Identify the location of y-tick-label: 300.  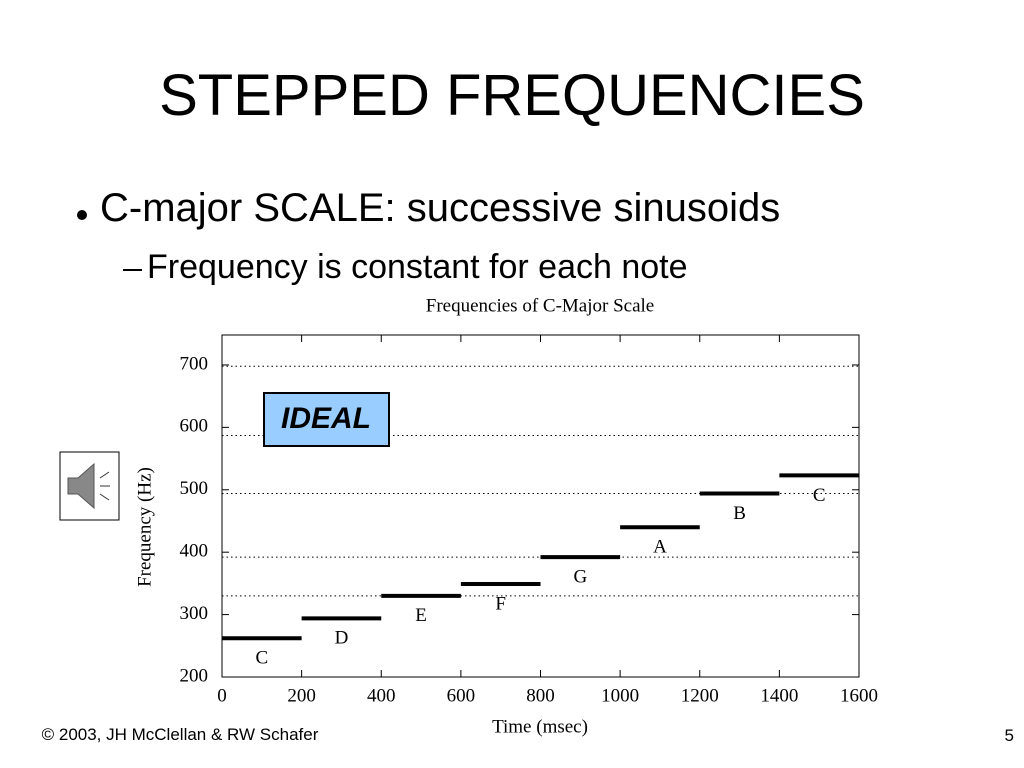
(194, 613).